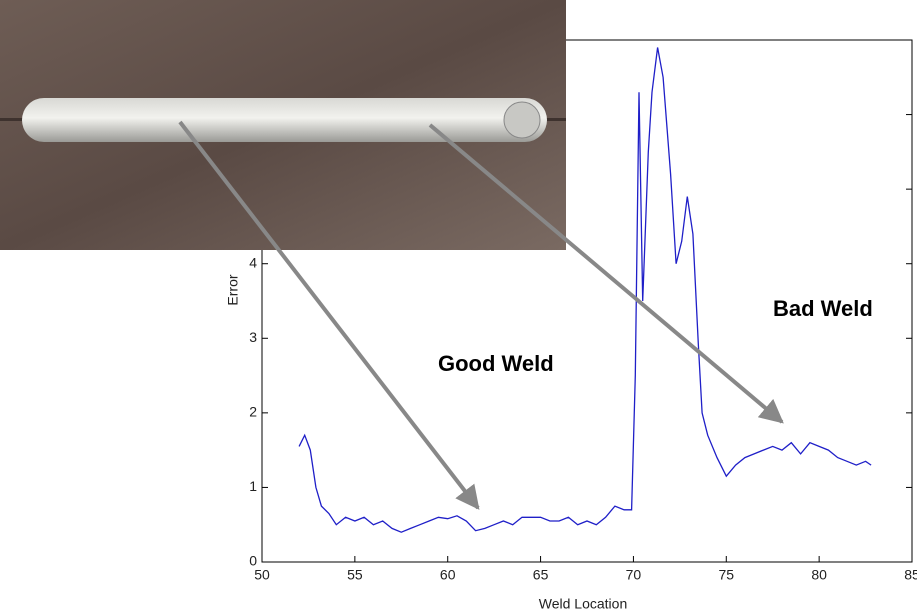 This screenshot has width=917, height=615. What do you see at coordinates (253, 337) in the screenshot?
I see `y-tick-label: 3` at bounding box center [253, 337].